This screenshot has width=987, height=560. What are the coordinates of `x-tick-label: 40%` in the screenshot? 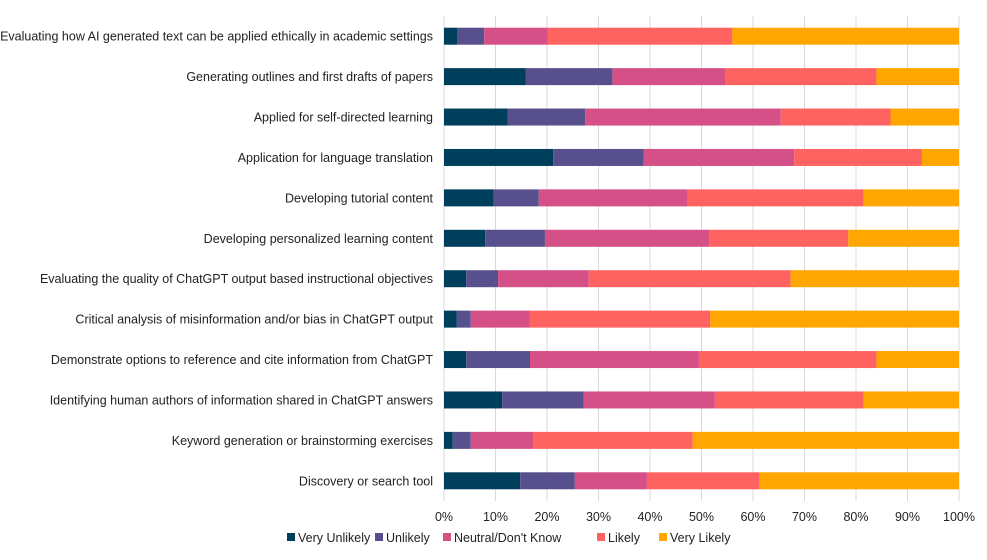 It's located at (649, 517).